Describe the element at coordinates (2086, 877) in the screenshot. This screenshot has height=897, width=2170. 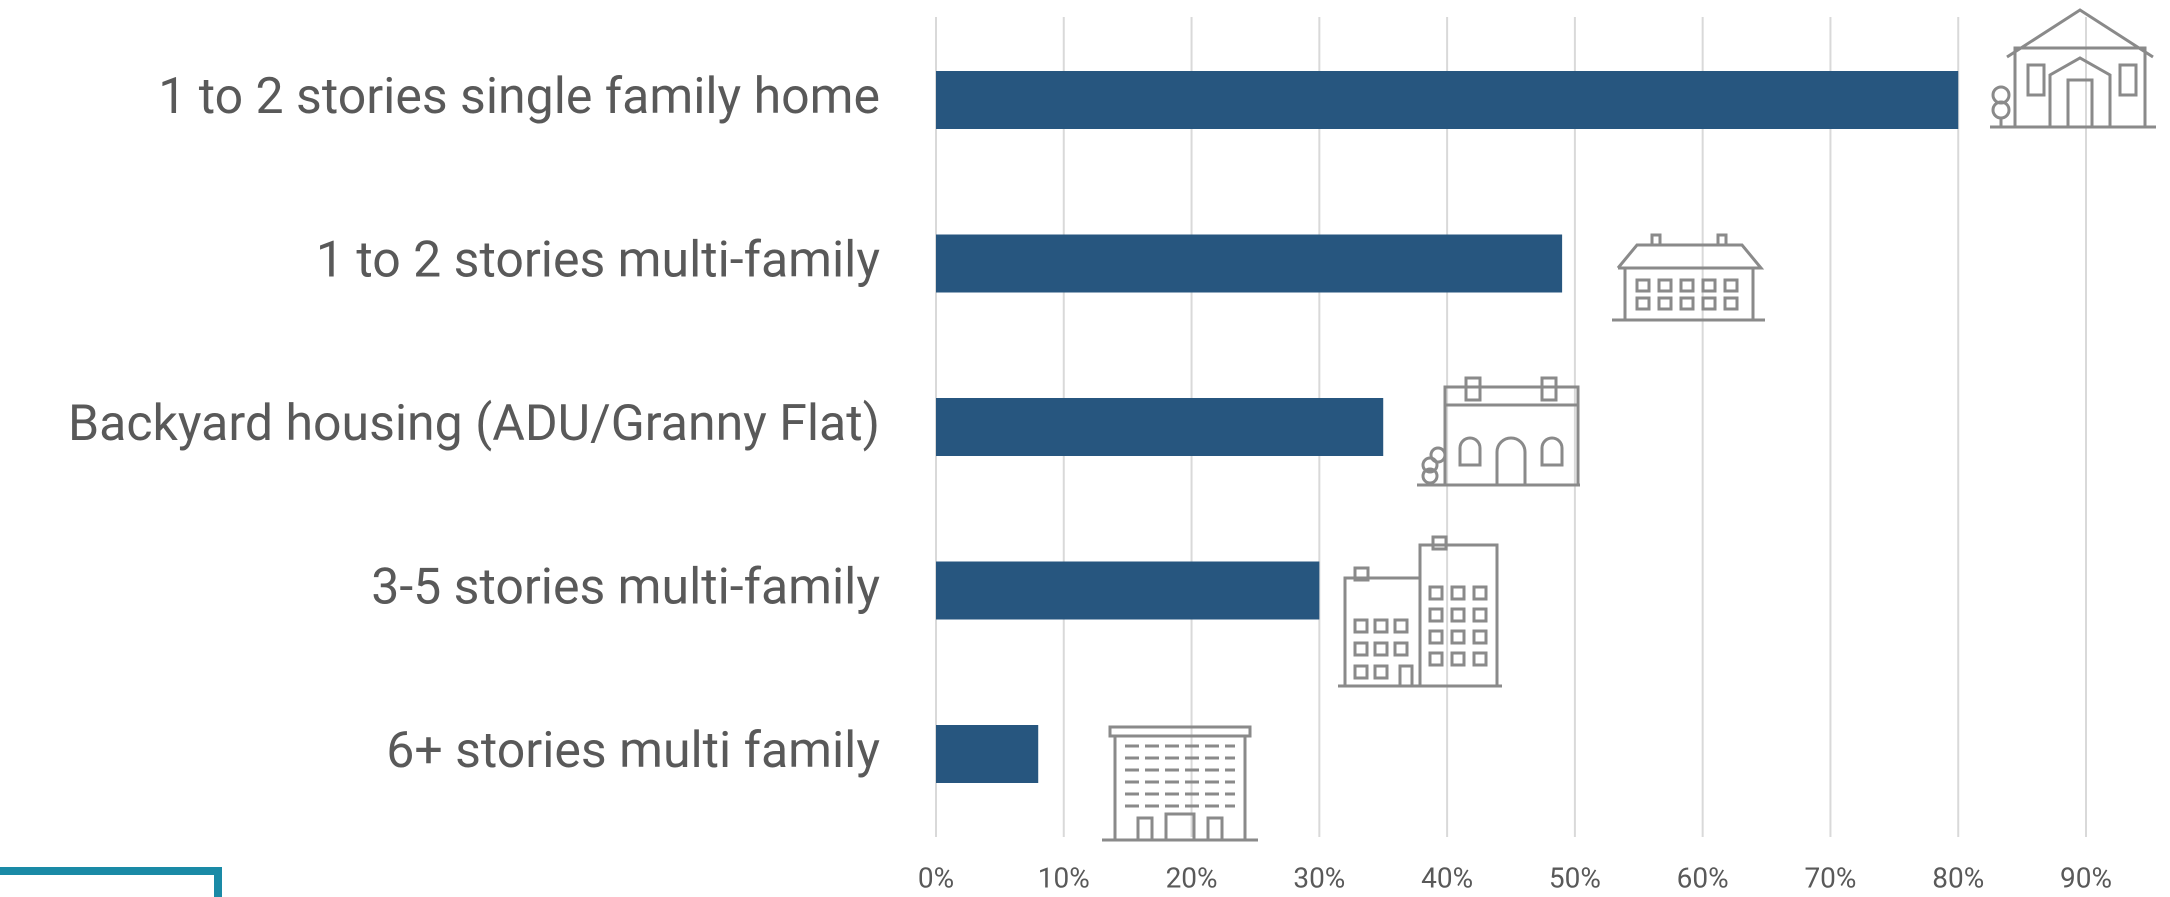
I see `x-tick-label: 90%` at that location.